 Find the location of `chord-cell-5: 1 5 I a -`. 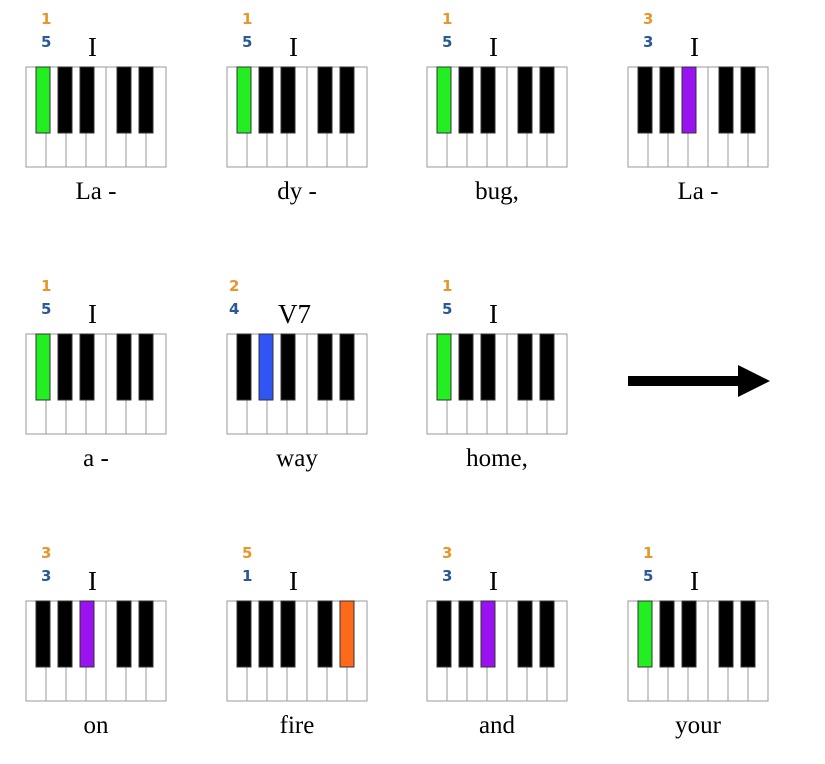

chord-cell-5: 1 5 I a - is located at coordinates (125, 382).